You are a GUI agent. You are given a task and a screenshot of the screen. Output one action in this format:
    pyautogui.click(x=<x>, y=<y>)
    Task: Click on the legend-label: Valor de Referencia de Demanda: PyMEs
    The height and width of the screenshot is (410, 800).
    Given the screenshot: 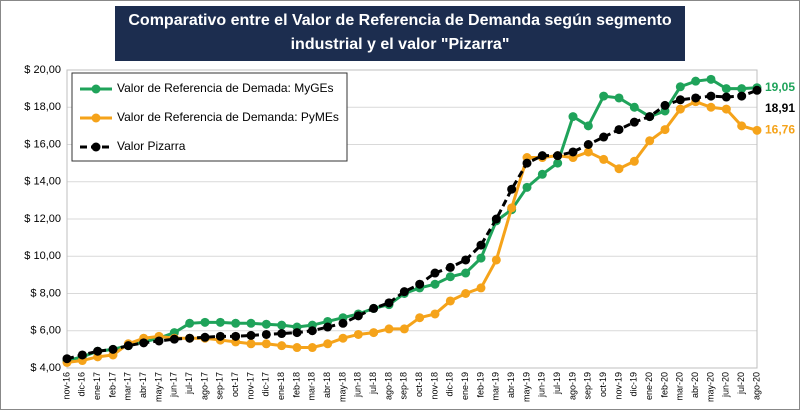 What is the action you would take?
    pyautogui.click(x=228, y=117)
    